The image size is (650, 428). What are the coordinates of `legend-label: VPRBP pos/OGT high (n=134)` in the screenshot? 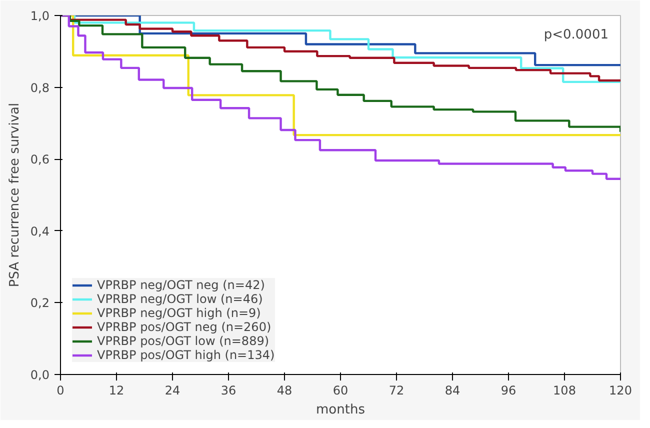 It's located at (186, 355).